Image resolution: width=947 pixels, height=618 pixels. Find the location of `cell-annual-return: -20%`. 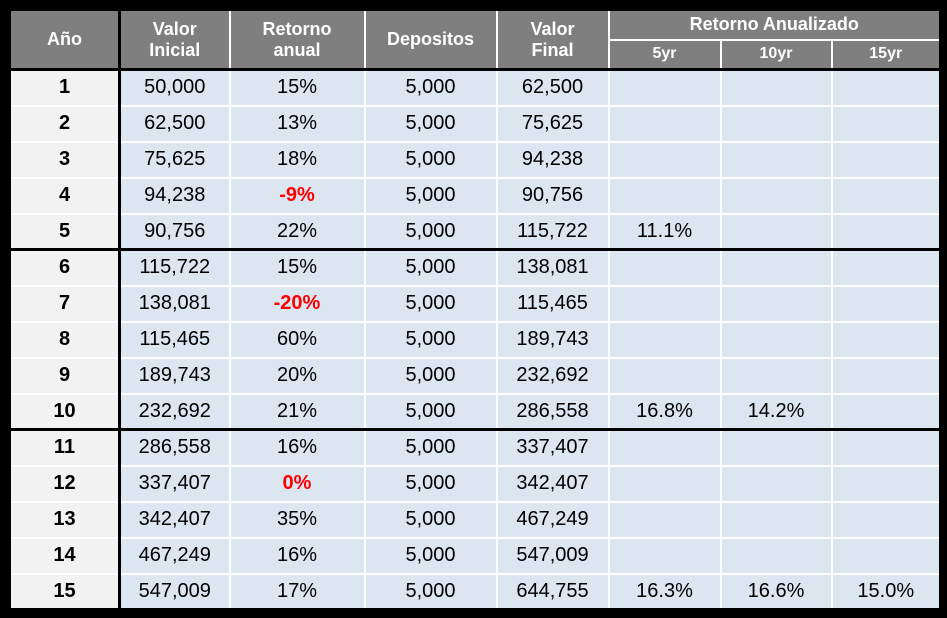

cell-annual-return: -20% is located at coordinates (297, 303).